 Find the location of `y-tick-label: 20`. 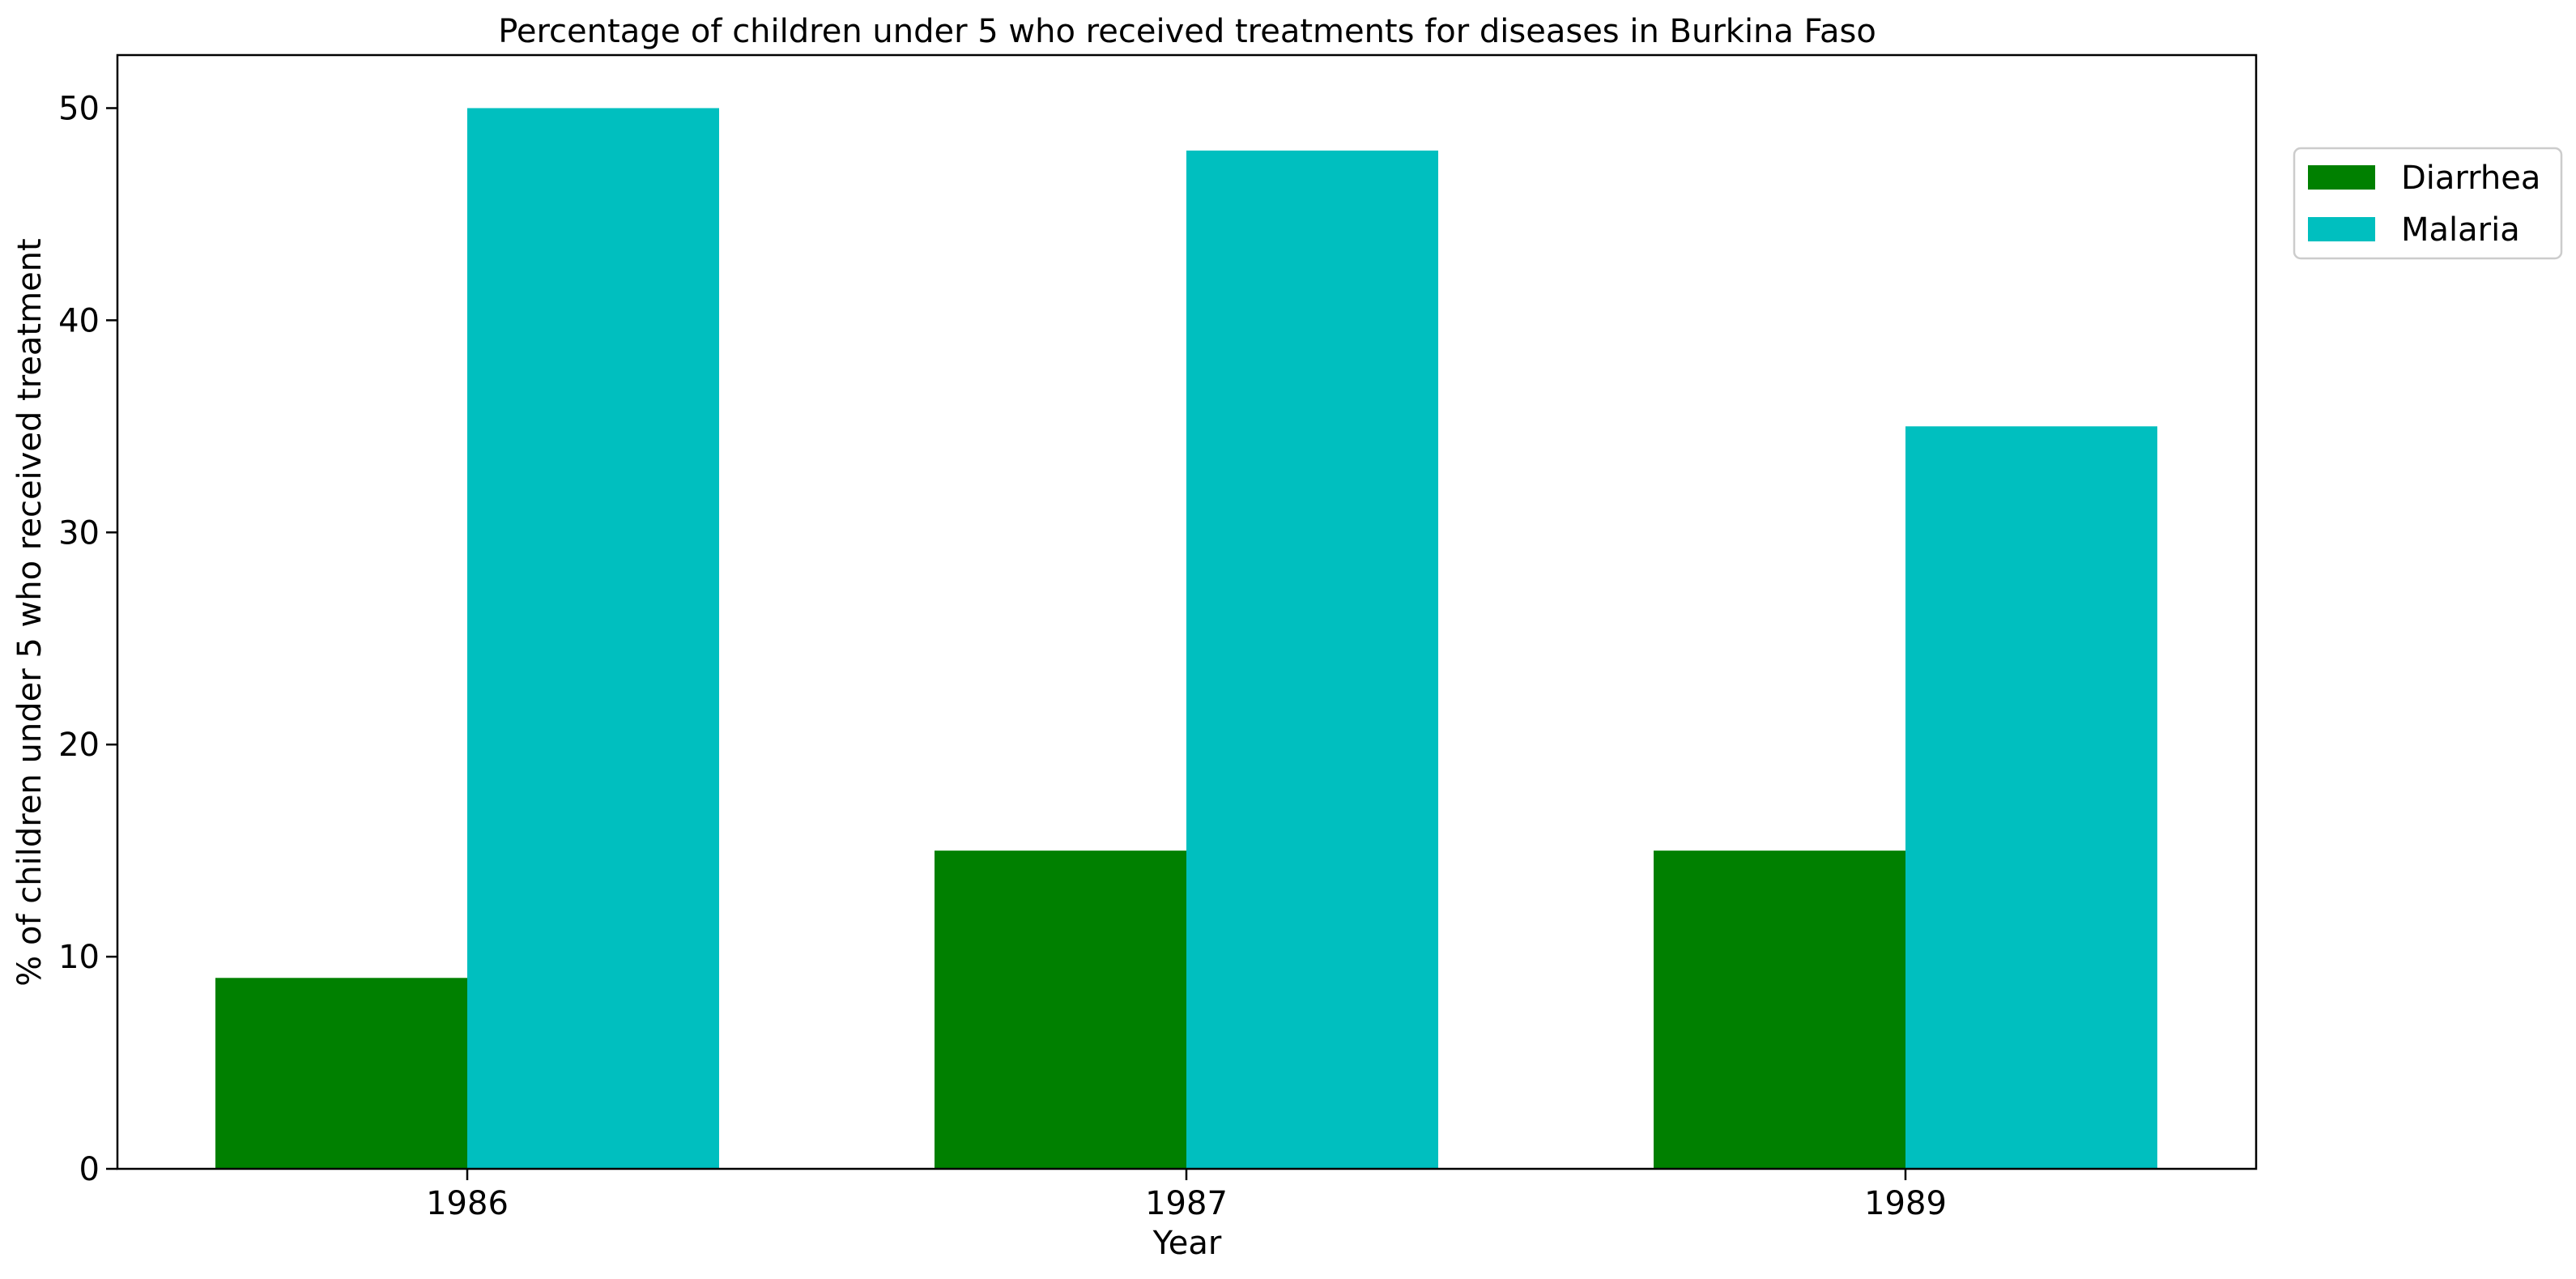

y-tick-label: 20 is located at coordinates (79, 745).